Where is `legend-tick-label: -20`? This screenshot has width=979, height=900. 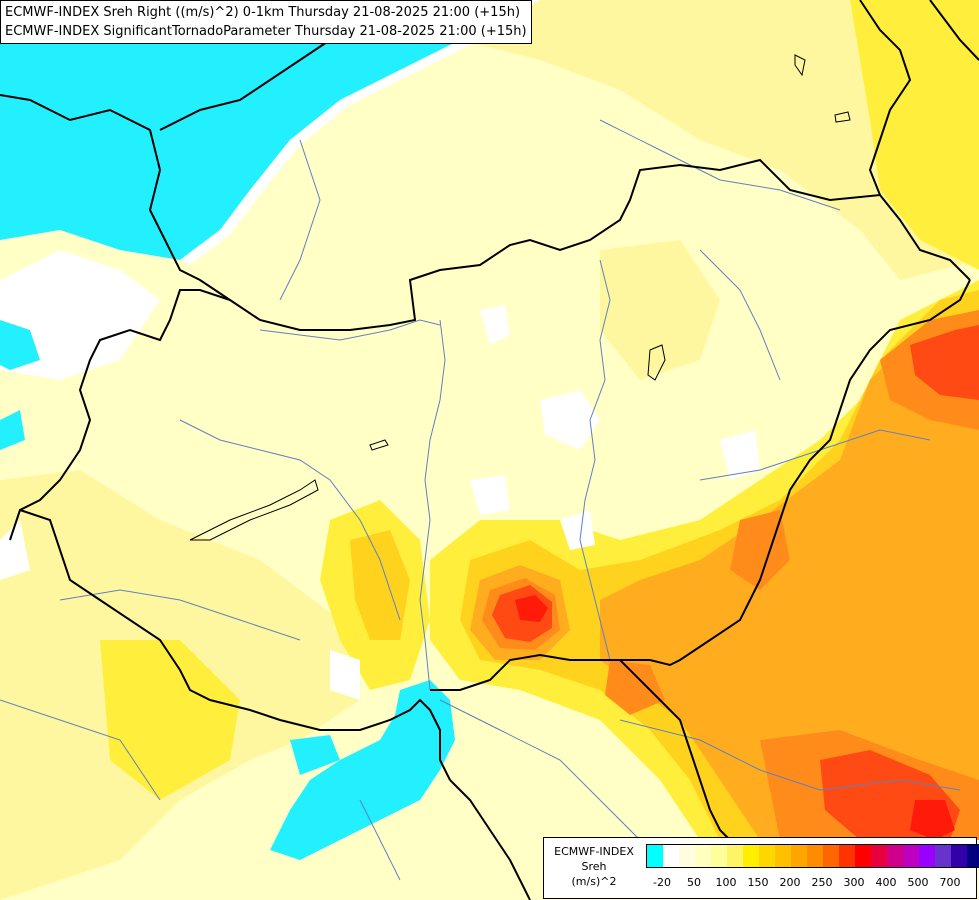 legend-tick-label: -20 is located at coordinates (662, 882).